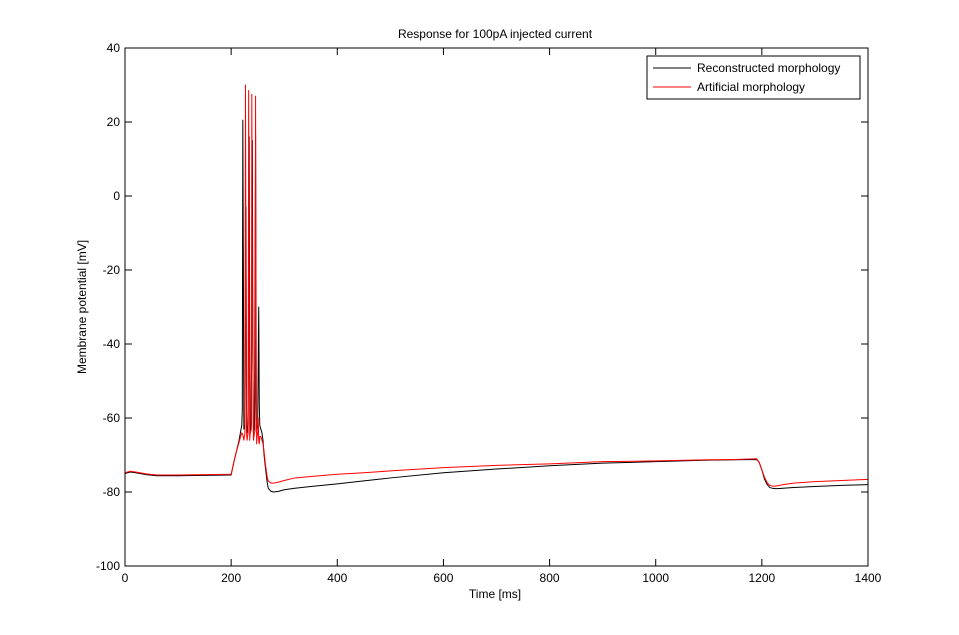  Describe the element at coordinates (495, 34) in the screenshot. I see `chart-title: Response for 100pA injected current` at that location.